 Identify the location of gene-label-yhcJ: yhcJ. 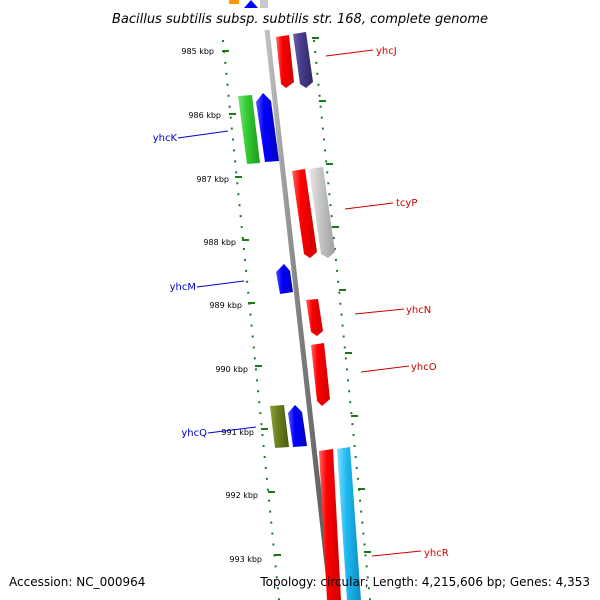
(386, 51).